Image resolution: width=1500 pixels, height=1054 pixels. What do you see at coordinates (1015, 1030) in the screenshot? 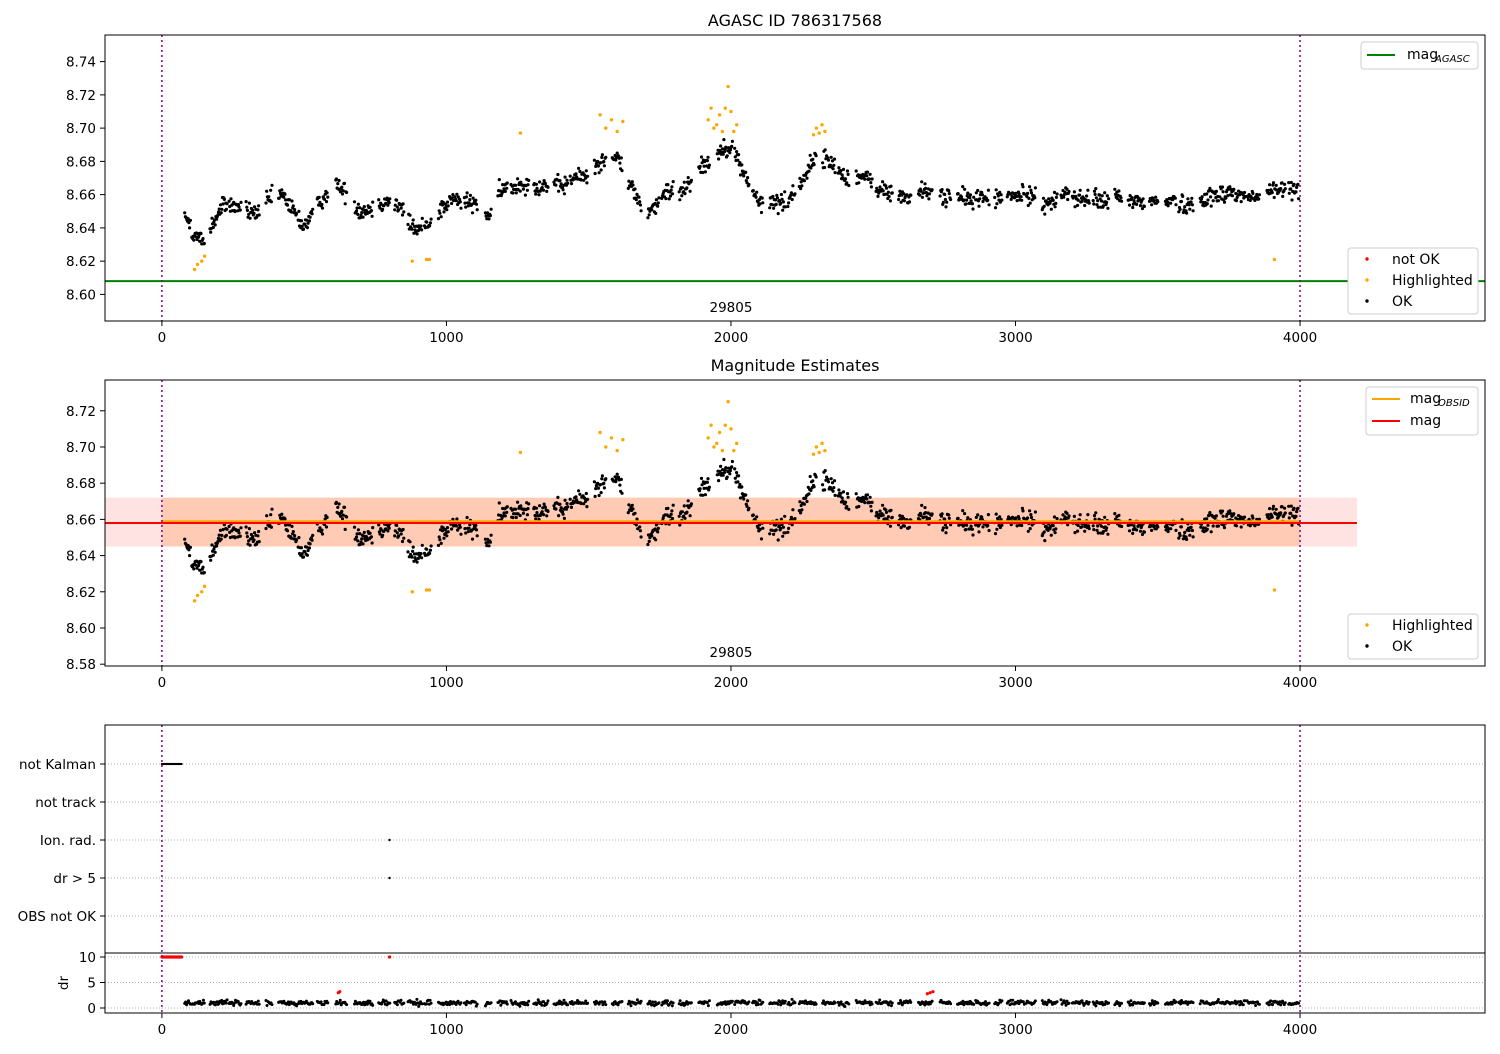
I see `x-tick-label: 3000` at bounding box center [1015, 1030].